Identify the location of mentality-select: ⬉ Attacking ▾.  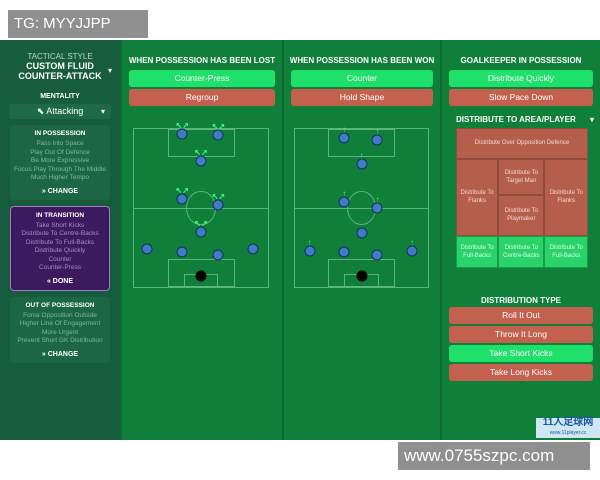
(60, 111).